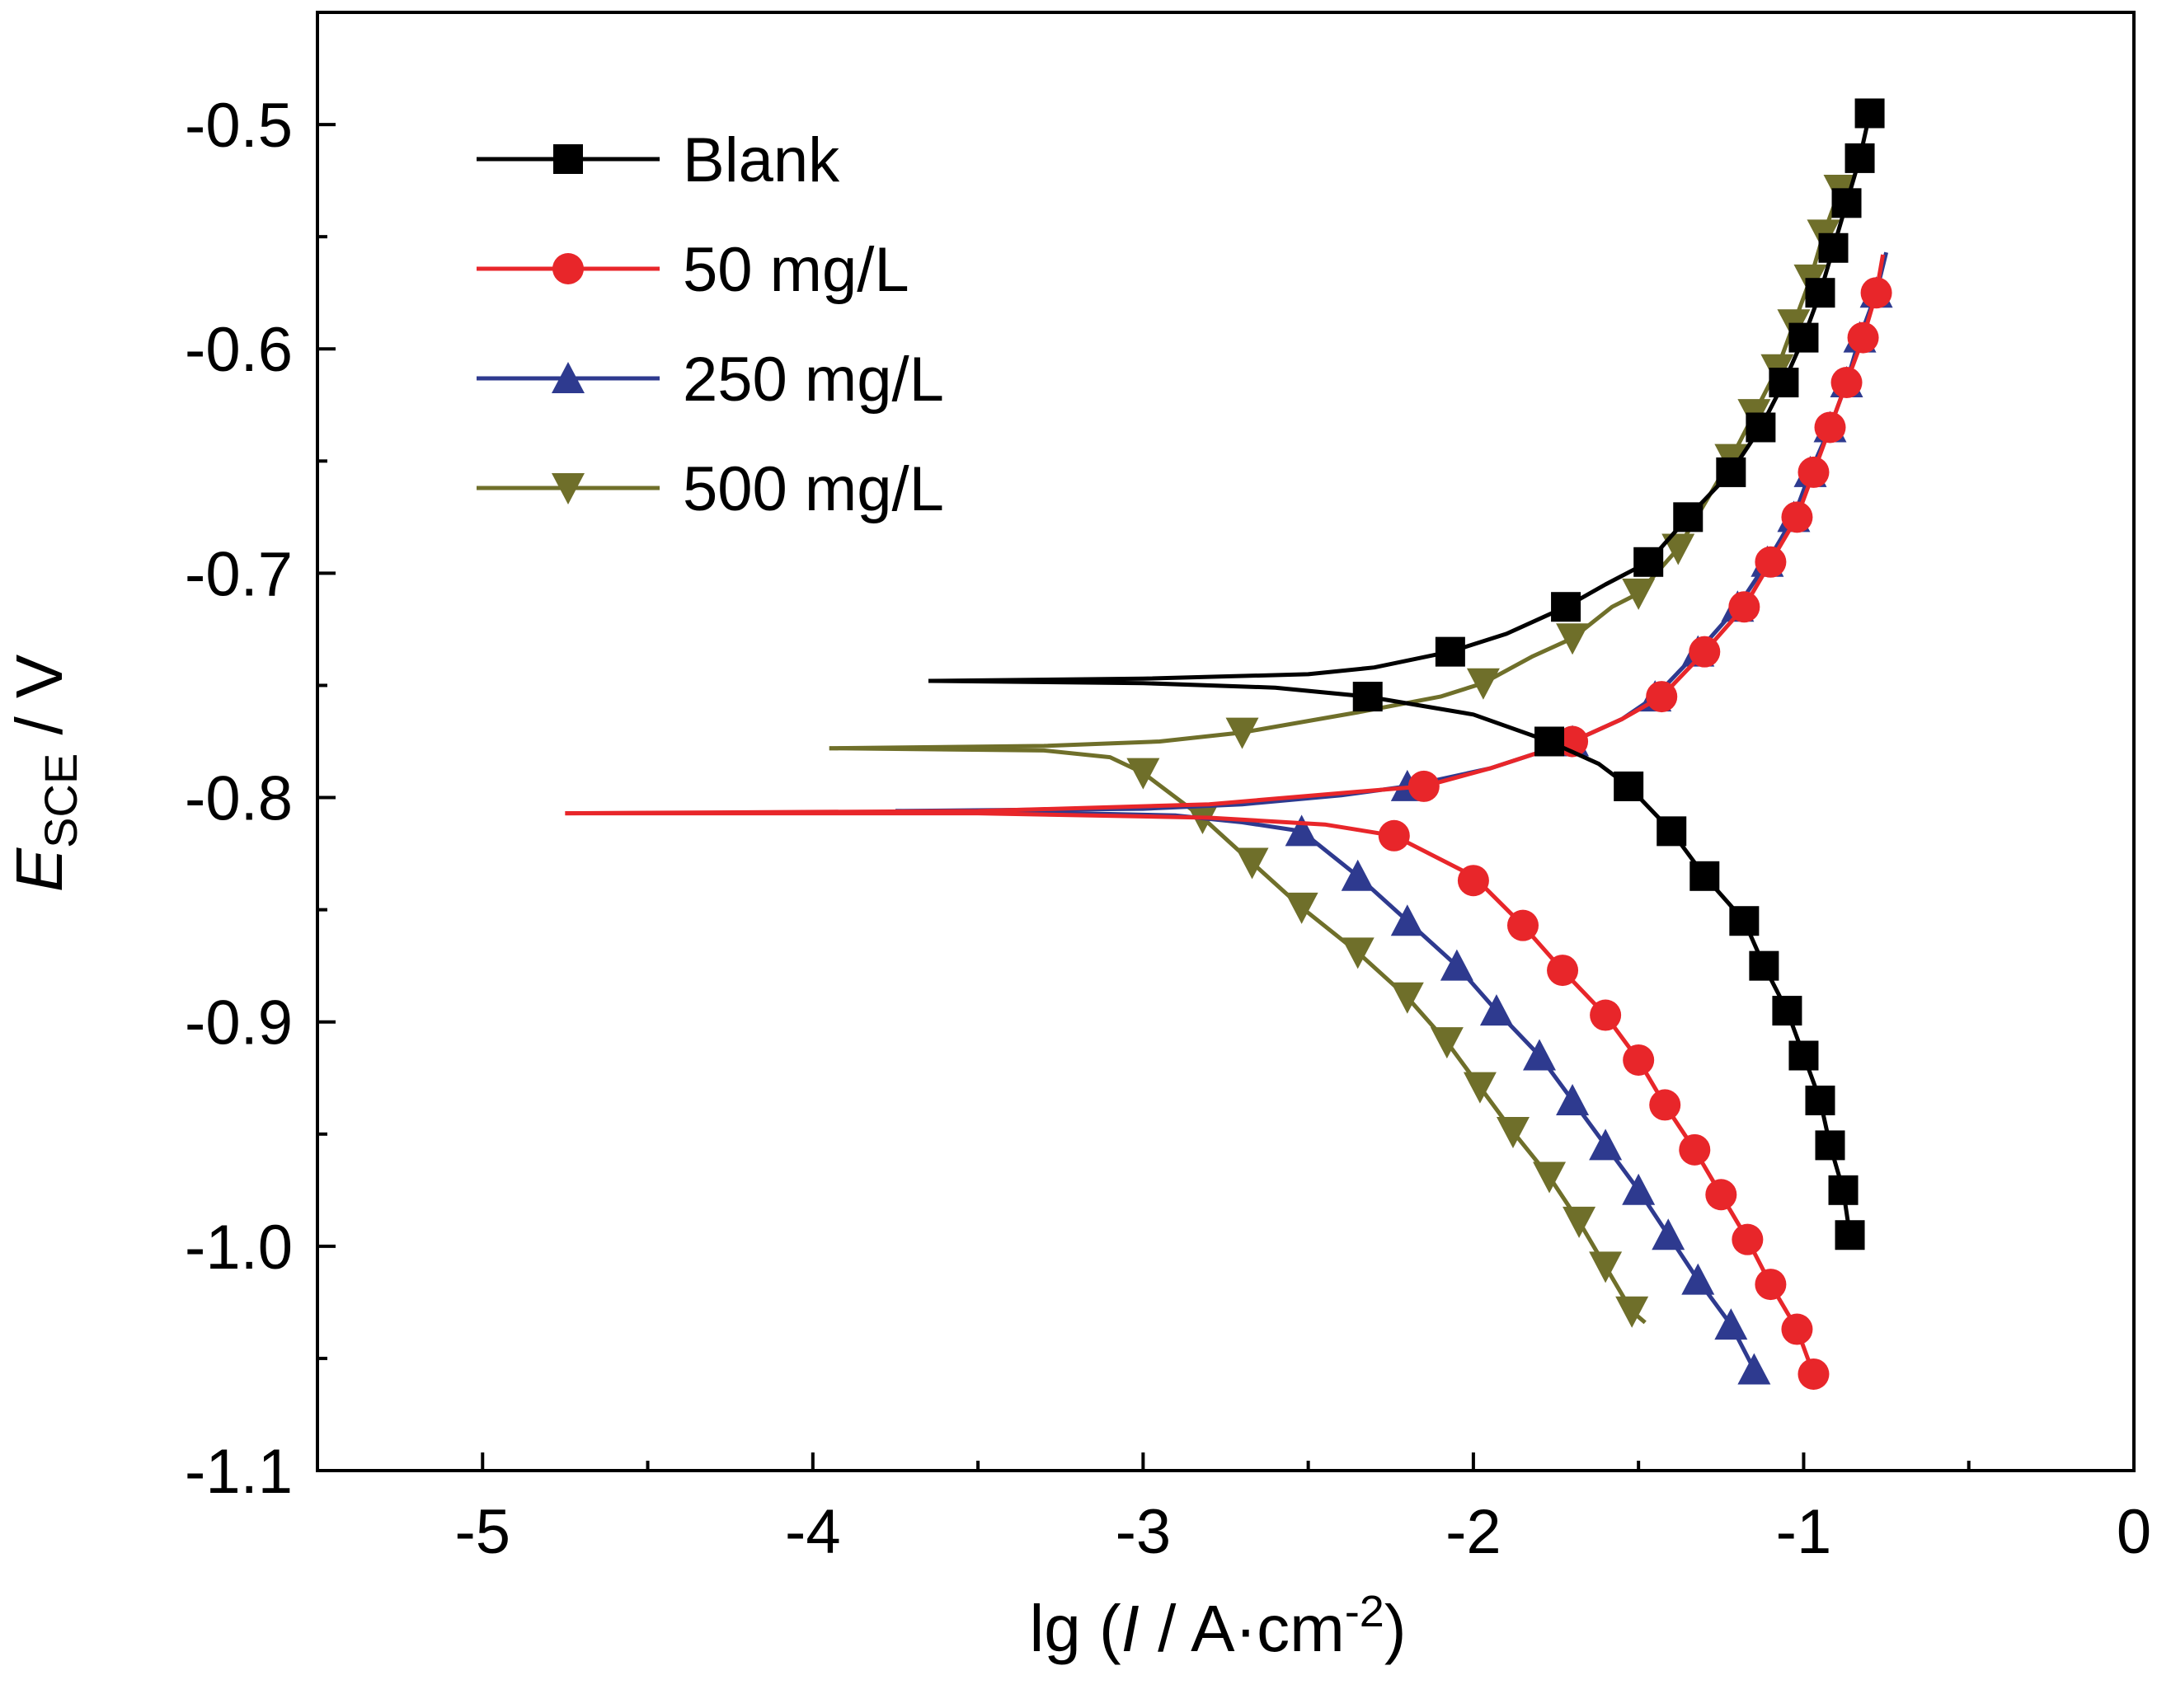  What do you see at coordinates (1218, 1626) in the screenshot?
I see `x-axis-title: lg (I / A·cm-2)` at bounding box center [1218, 1626].